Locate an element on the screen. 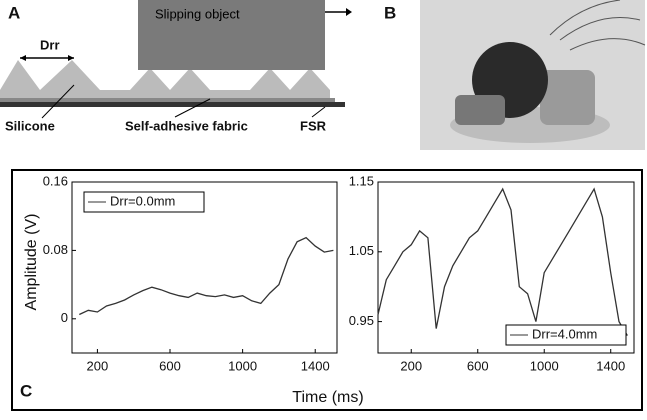  fabric-layer is located at coordinates (167, 100).